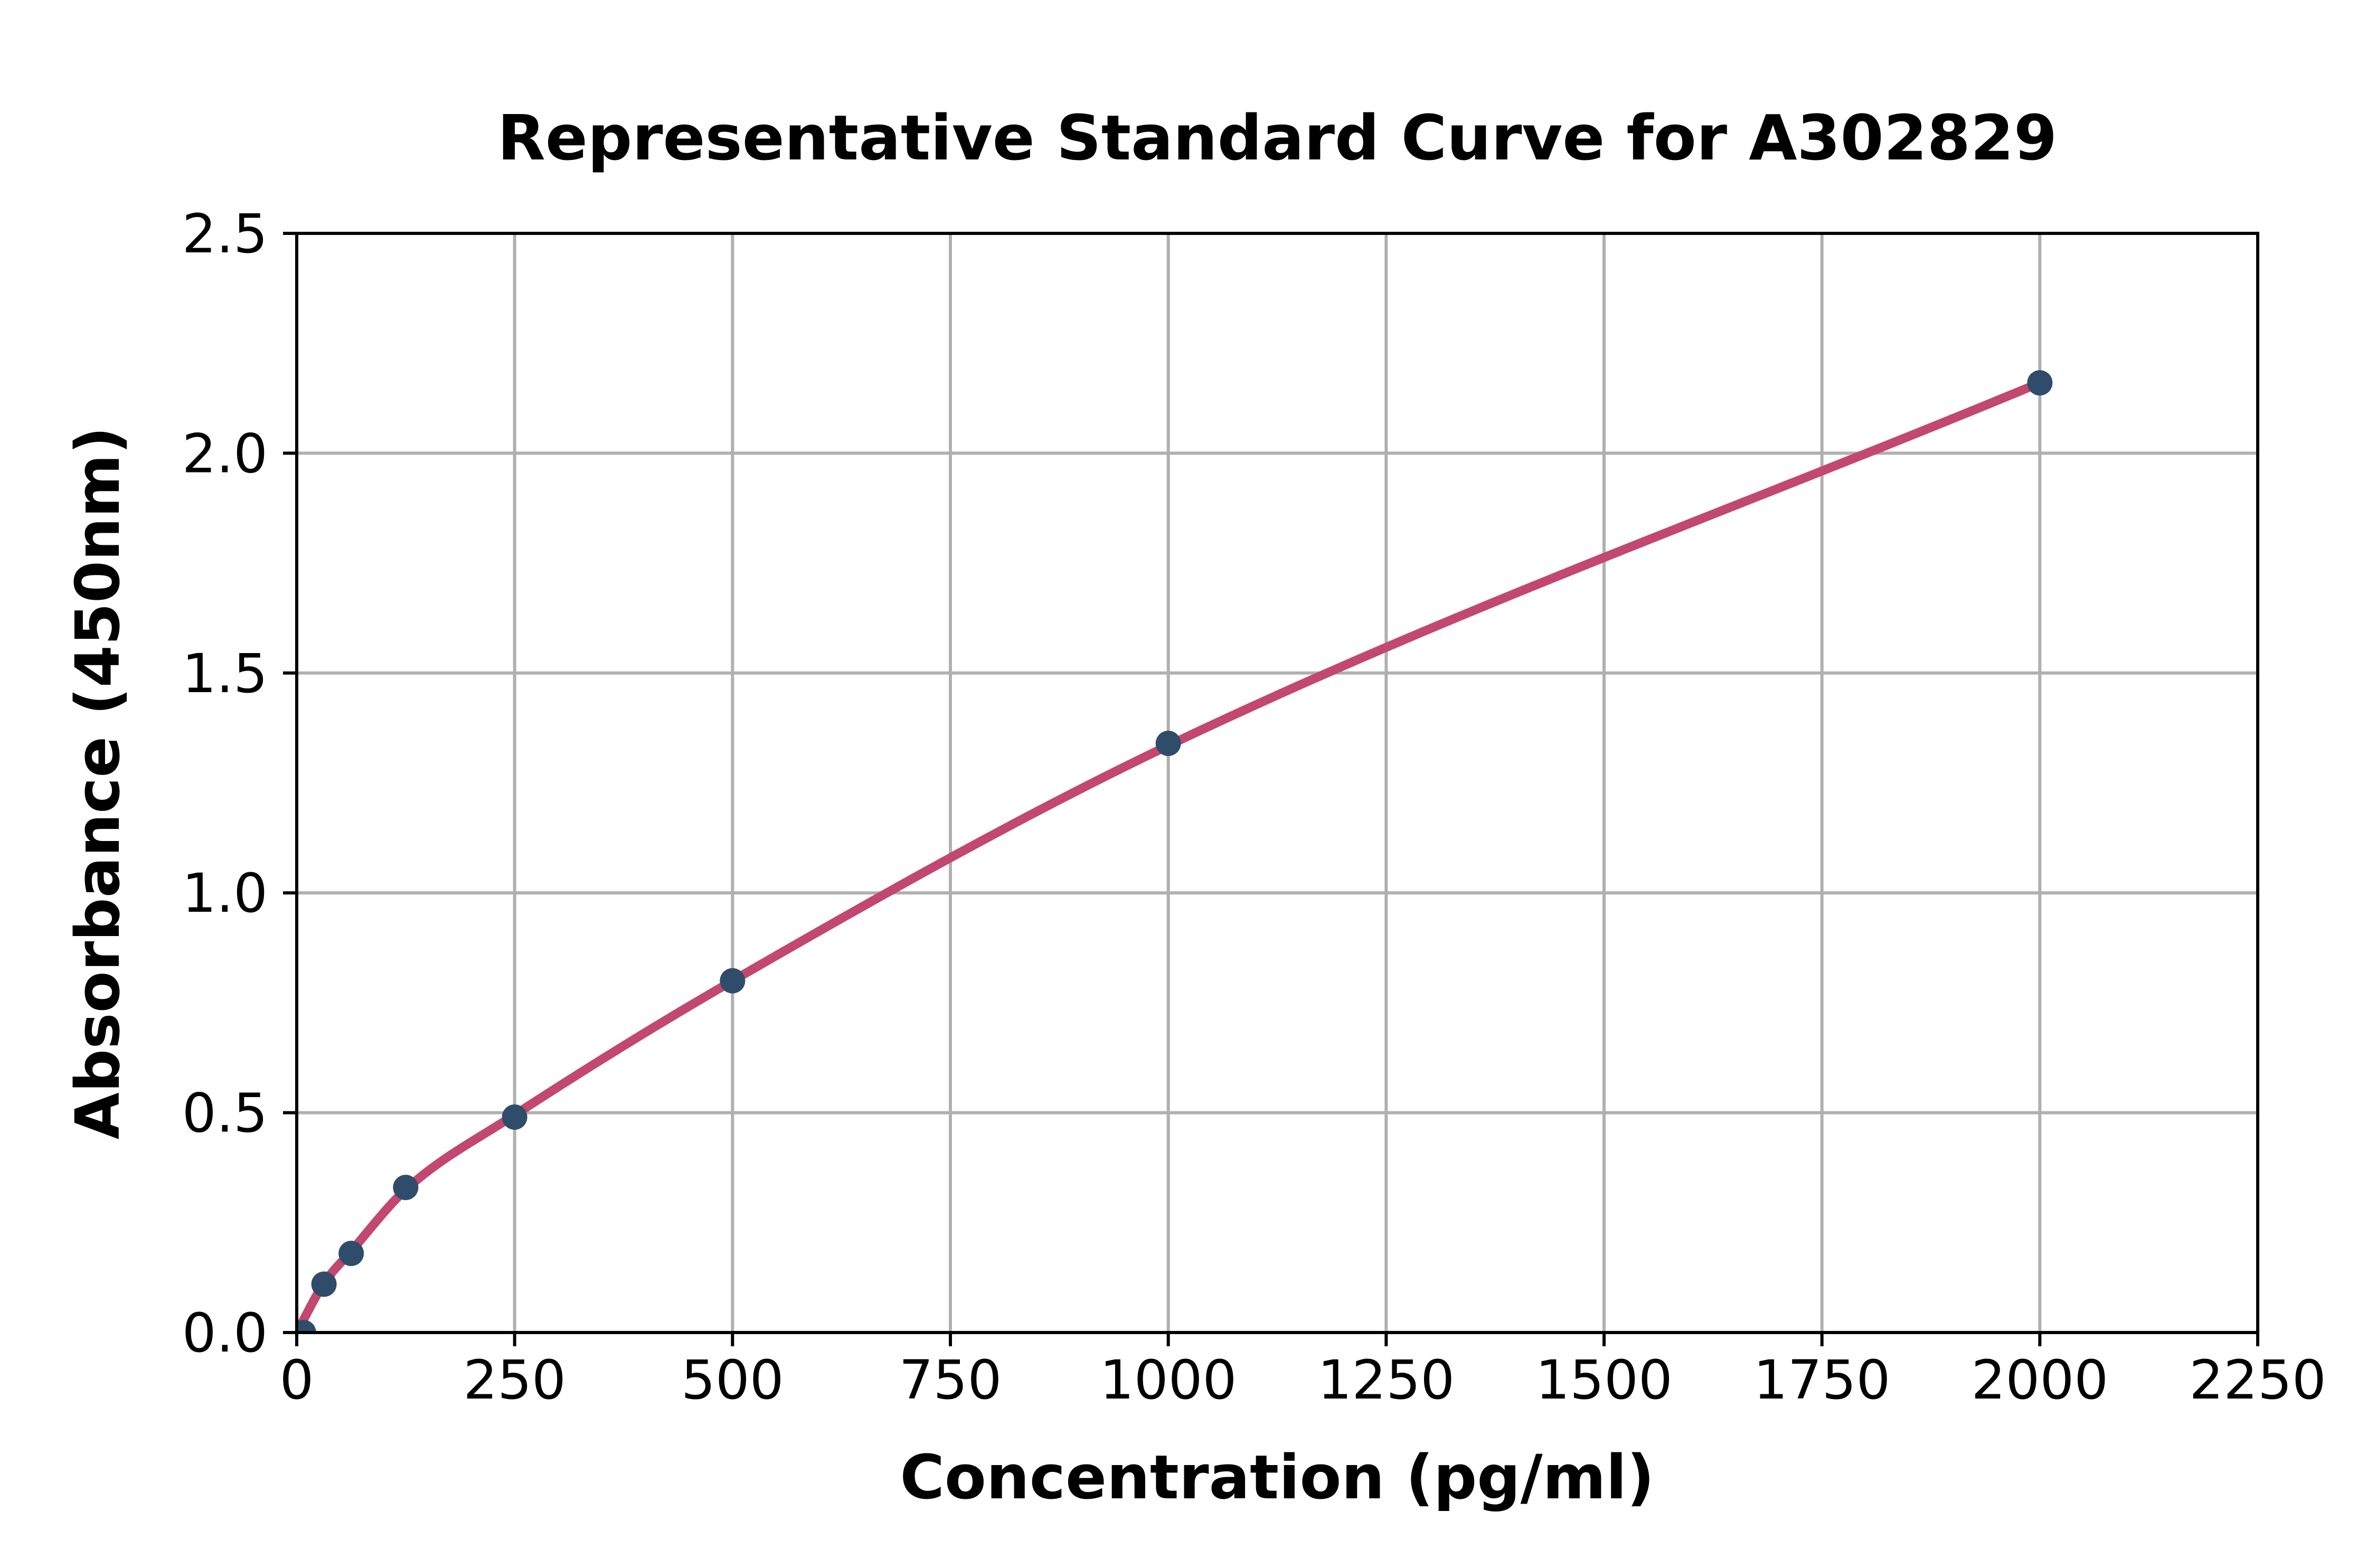 This screenshot has width=2376, height=1568. What do you see at coordinates (1169, 1381) in the screenshot?
I see `x-tick-label: 1000` at bounding box center [1169, 1381].